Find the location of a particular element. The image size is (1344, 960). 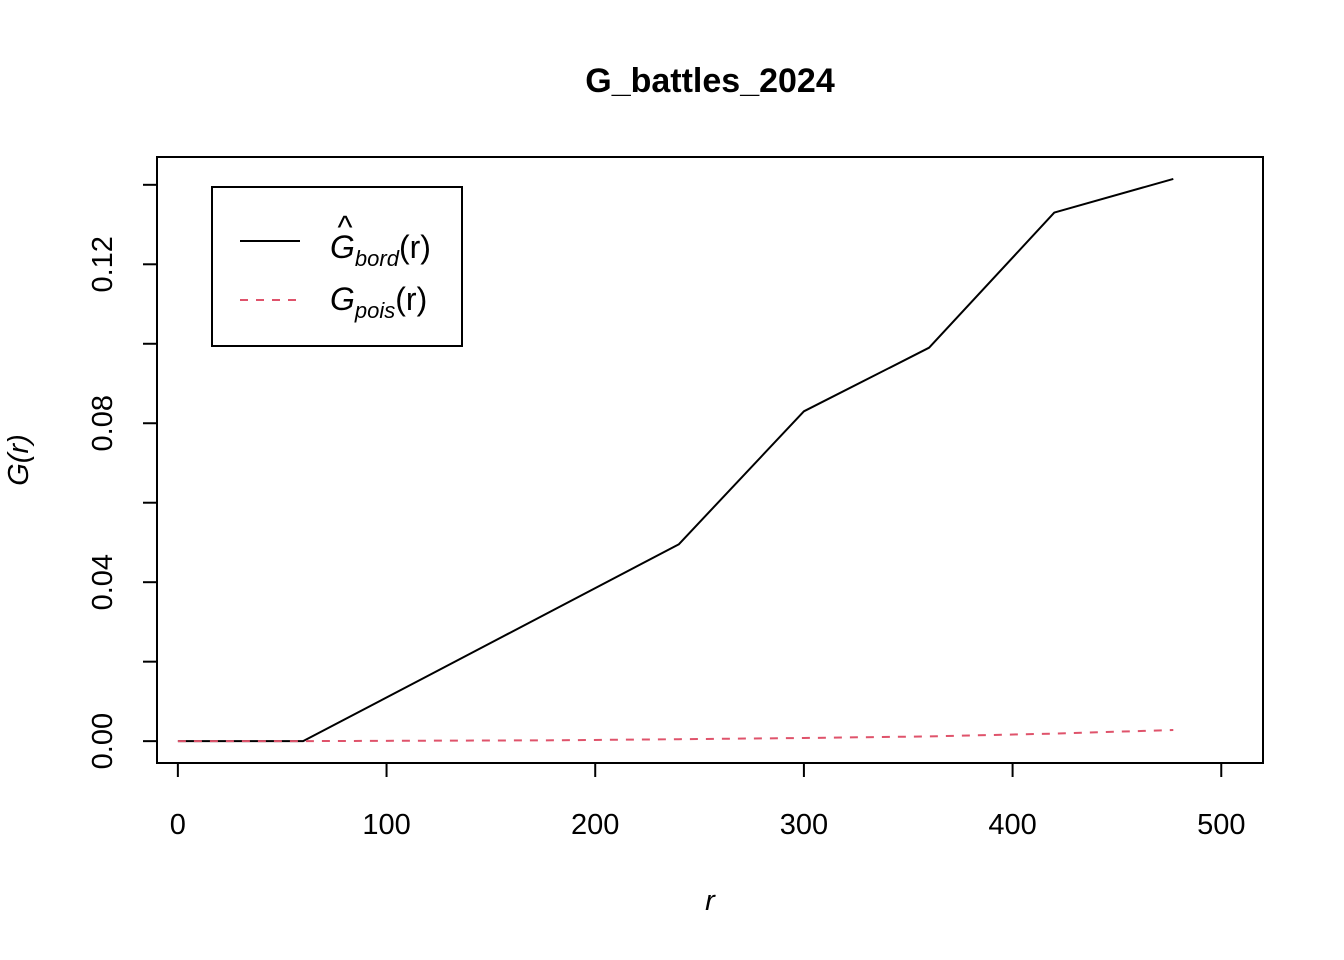

legend-sub-gbord: bord is located at coordinates (377, 258).